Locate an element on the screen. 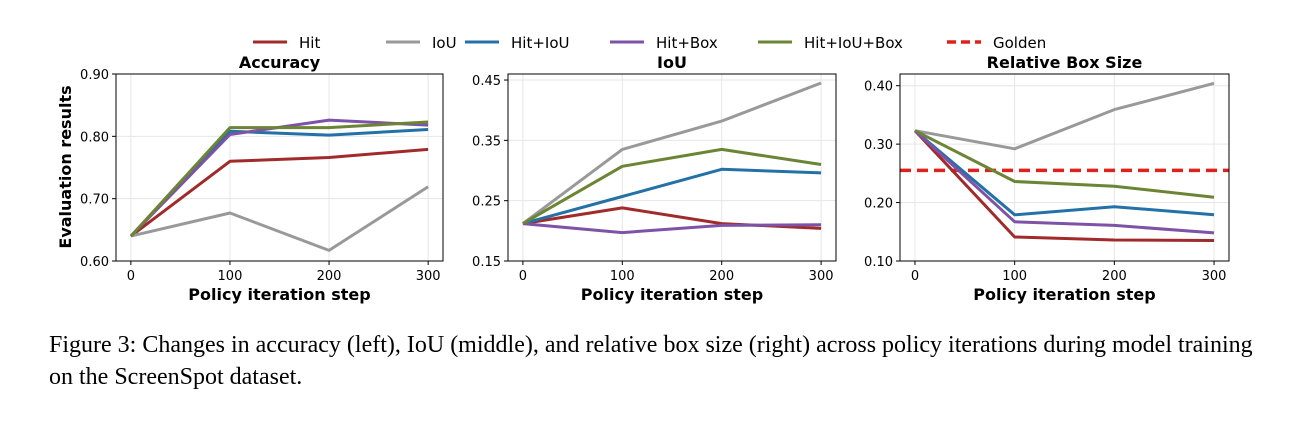 Image resolution: width=1289 pixels, height=427 pixels. y-tick-label: 0.30 is located at coordinates (878, 145).